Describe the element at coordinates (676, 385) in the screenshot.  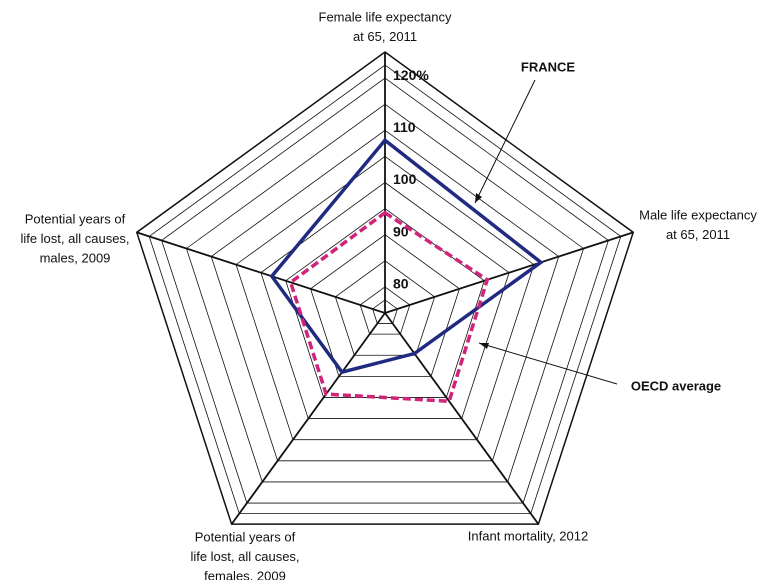
I see `oecd-annotation: OECD average` at that location.